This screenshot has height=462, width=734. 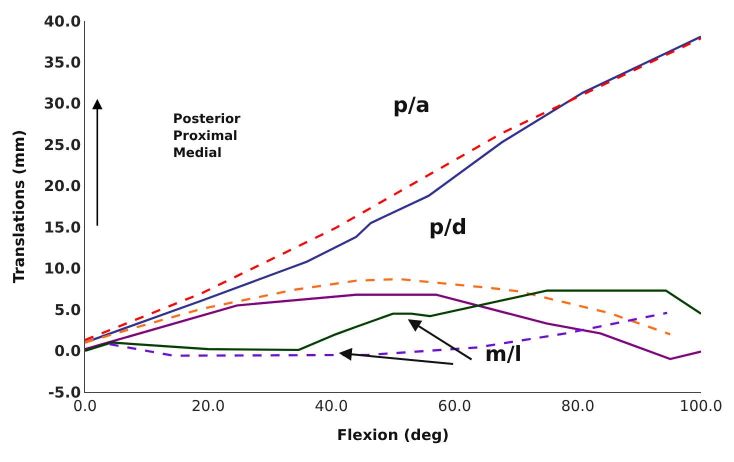 What do you see at coordinates (62, 269) in the screenshot?
I see `y-tick-label: 10.0` at bounding box center [62, 269].